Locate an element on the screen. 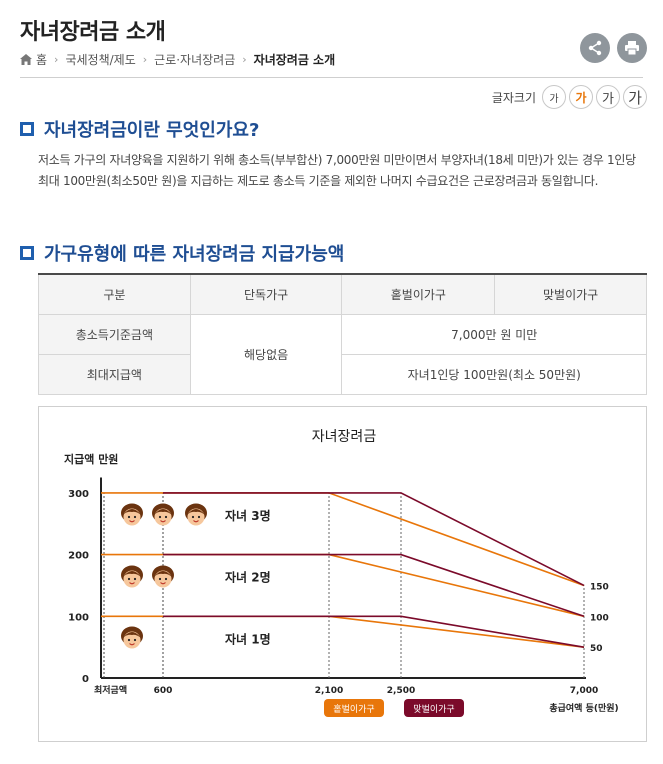 This screenshot has width=663, height=764. y-tick-label: 200 is located at coordinates (78, 556).